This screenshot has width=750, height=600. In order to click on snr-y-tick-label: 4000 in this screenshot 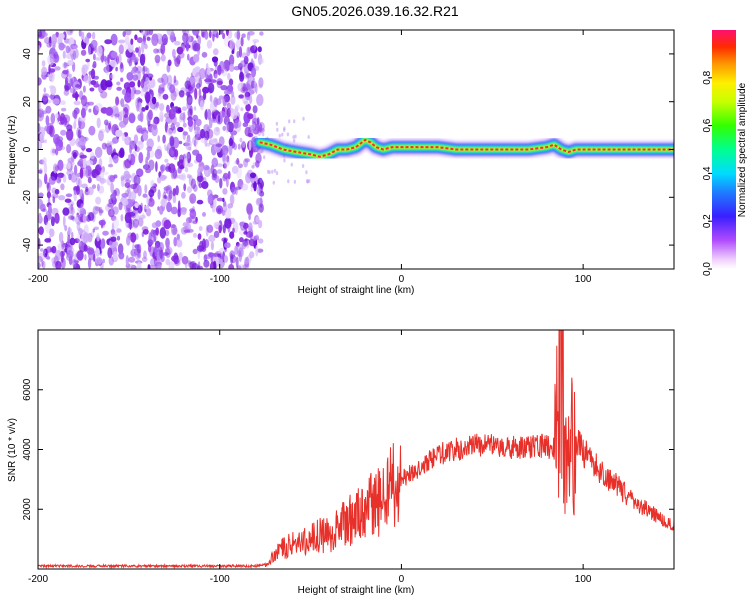, I will do `click(27, 449)`.